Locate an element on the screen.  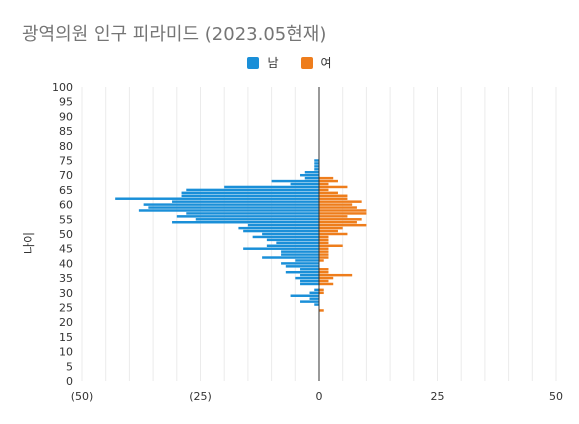
y-tick-label: 75 is located at coordinates (66, 161).